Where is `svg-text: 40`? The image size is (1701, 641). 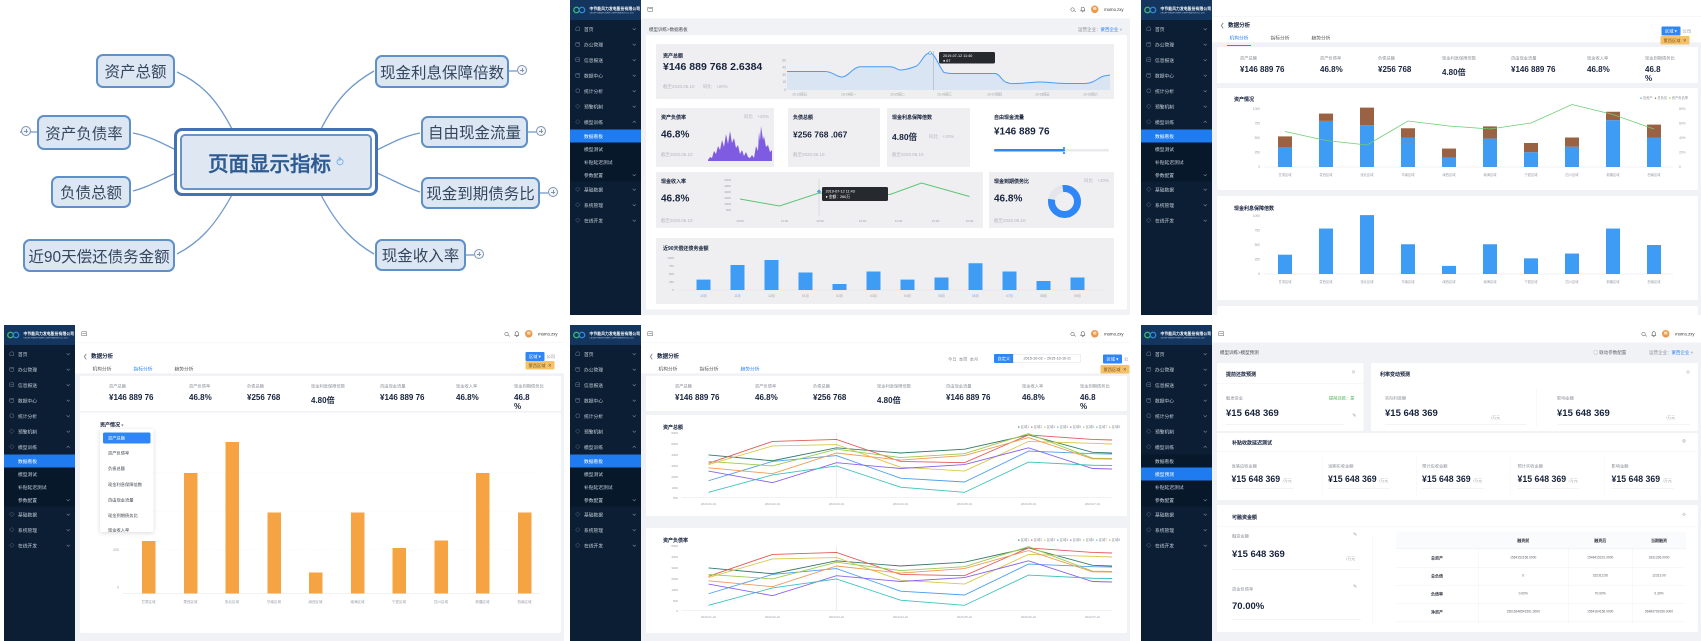 svg-text: 40 is located at coordinates (784, 68).